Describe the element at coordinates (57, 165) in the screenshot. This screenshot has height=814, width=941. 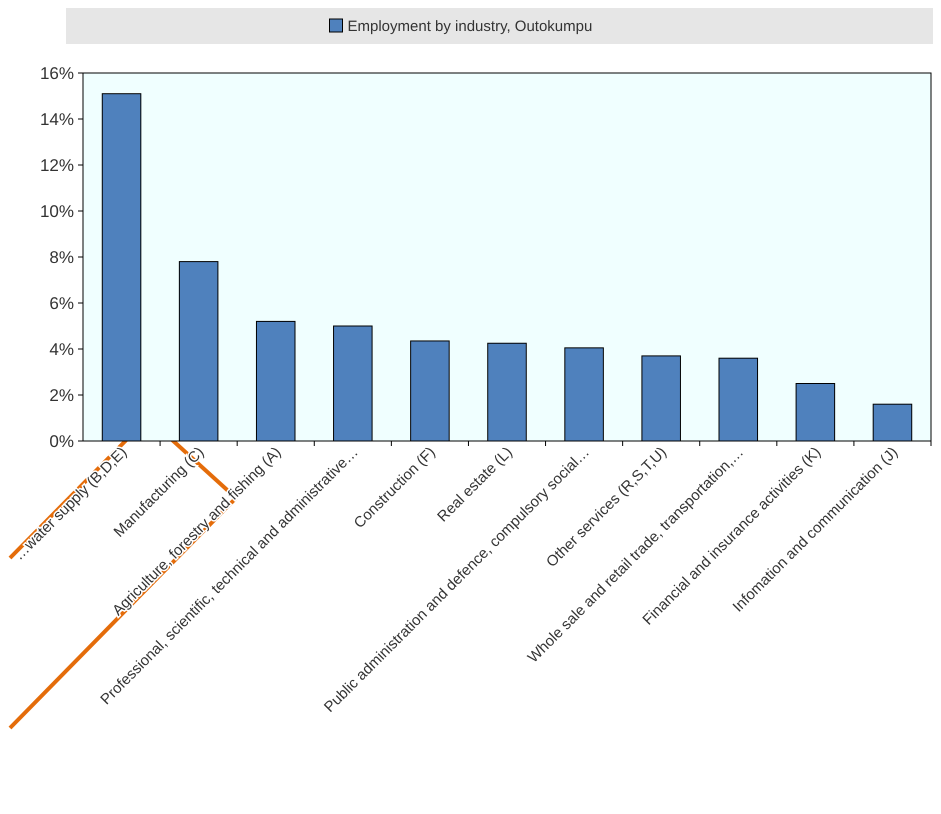
I see `y-tick-label: 12%` at that location.